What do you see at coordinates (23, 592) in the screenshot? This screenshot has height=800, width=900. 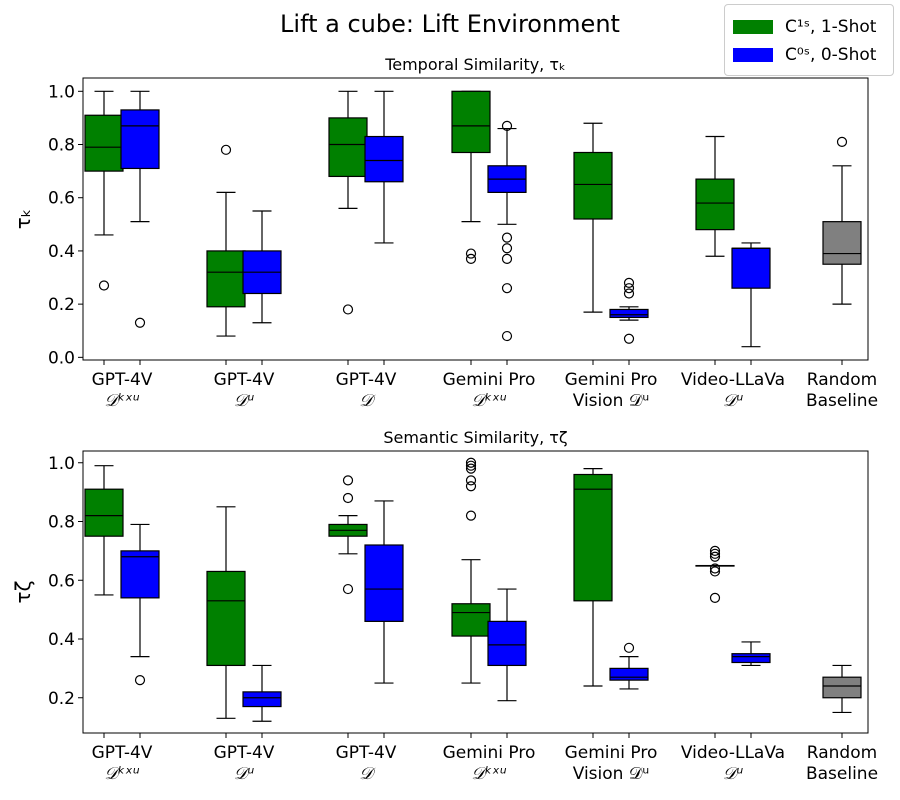 I see `y-axis-label: τζ` at bounding box center [23, 592].